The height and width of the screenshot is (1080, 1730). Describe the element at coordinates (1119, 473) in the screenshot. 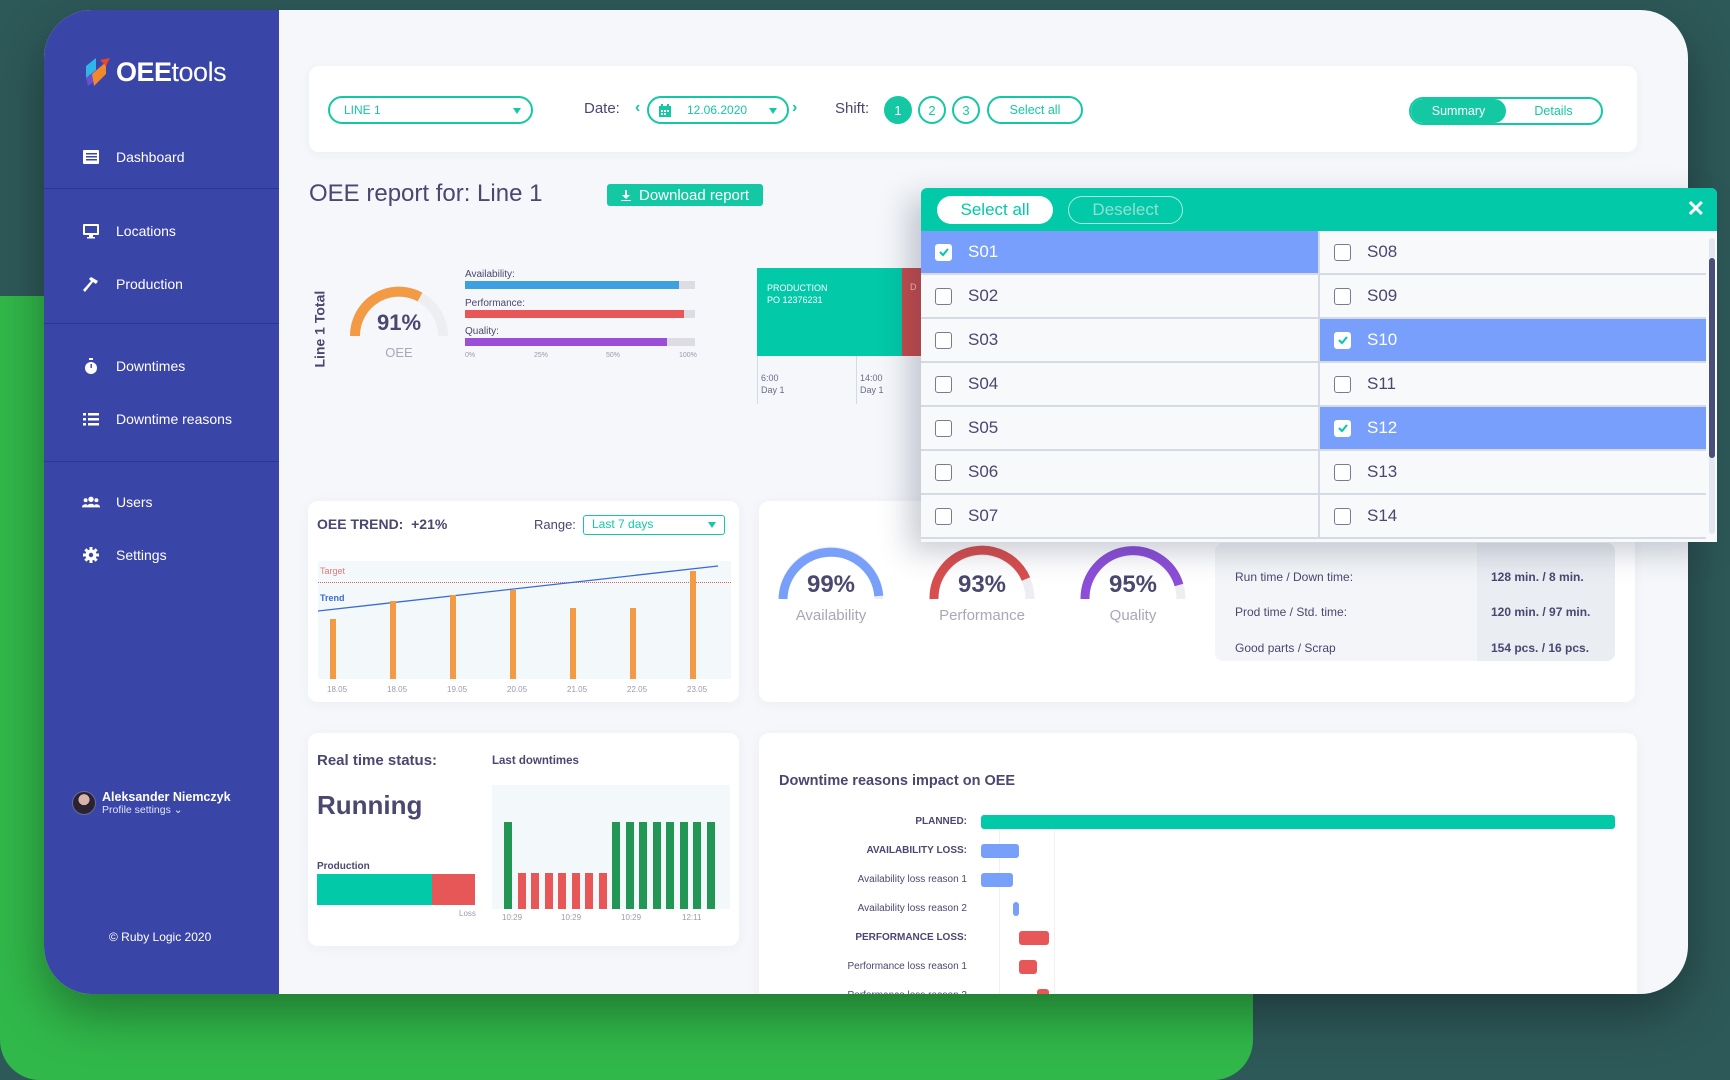

I see `station-option-s06: S06` at that location.